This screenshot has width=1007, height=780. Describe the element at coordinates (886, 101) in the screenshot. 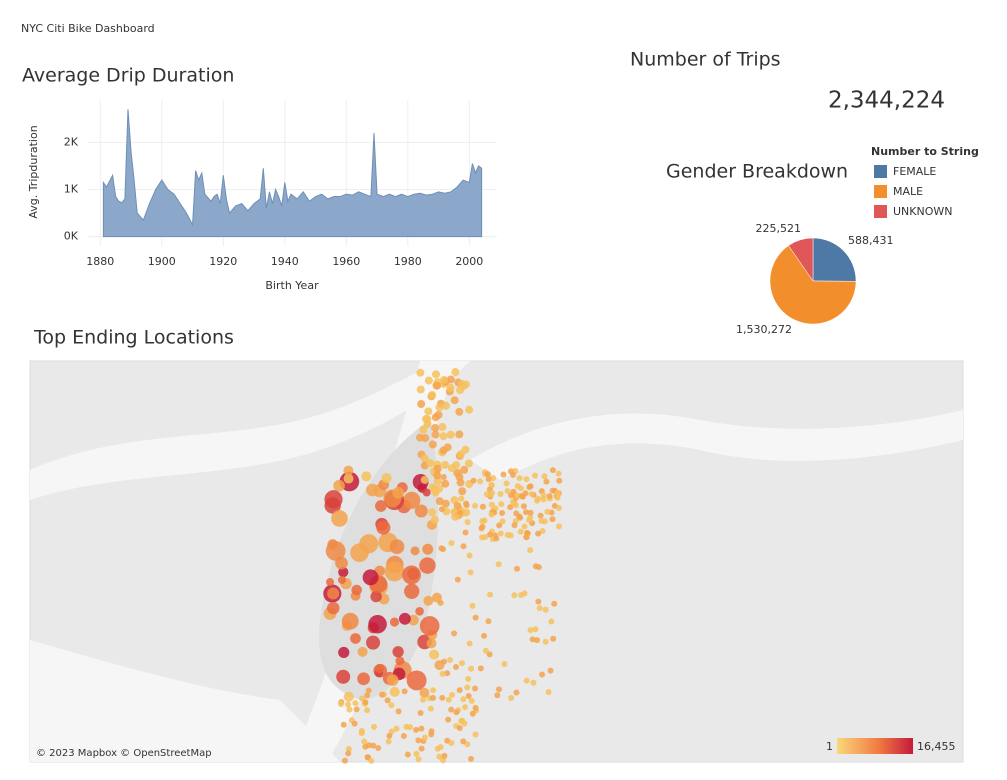

I see `kpi-value: 2,344,224` at that location.